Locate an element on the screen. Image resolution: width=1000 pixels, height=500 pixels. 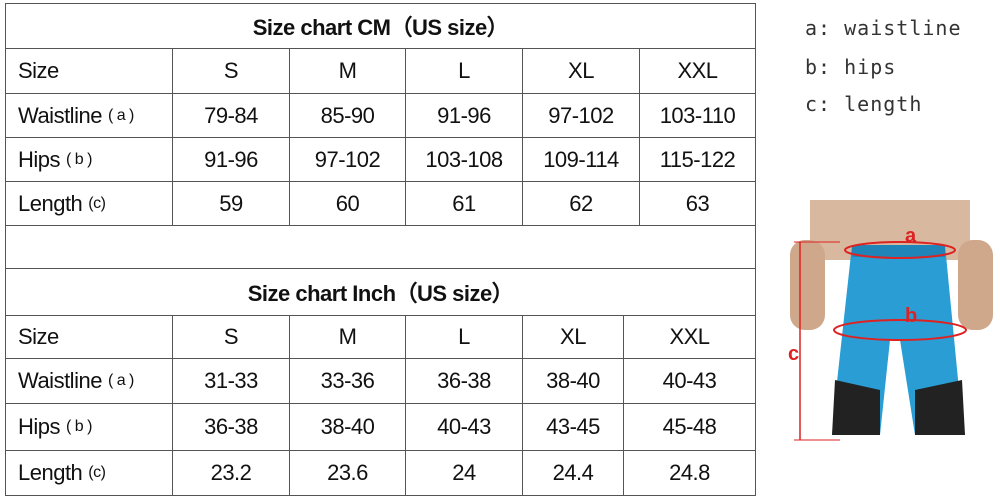
cell-text: 103-110 is located at coordinates (697, 115).